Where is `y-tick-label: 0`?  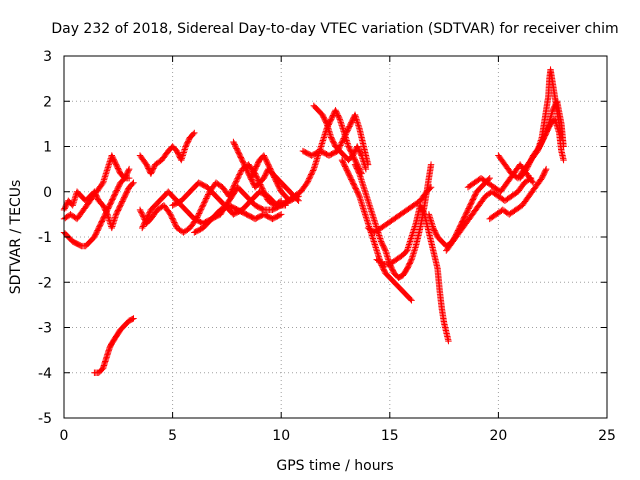
y-tick-label: 0 is located at coordinates (47, 193).